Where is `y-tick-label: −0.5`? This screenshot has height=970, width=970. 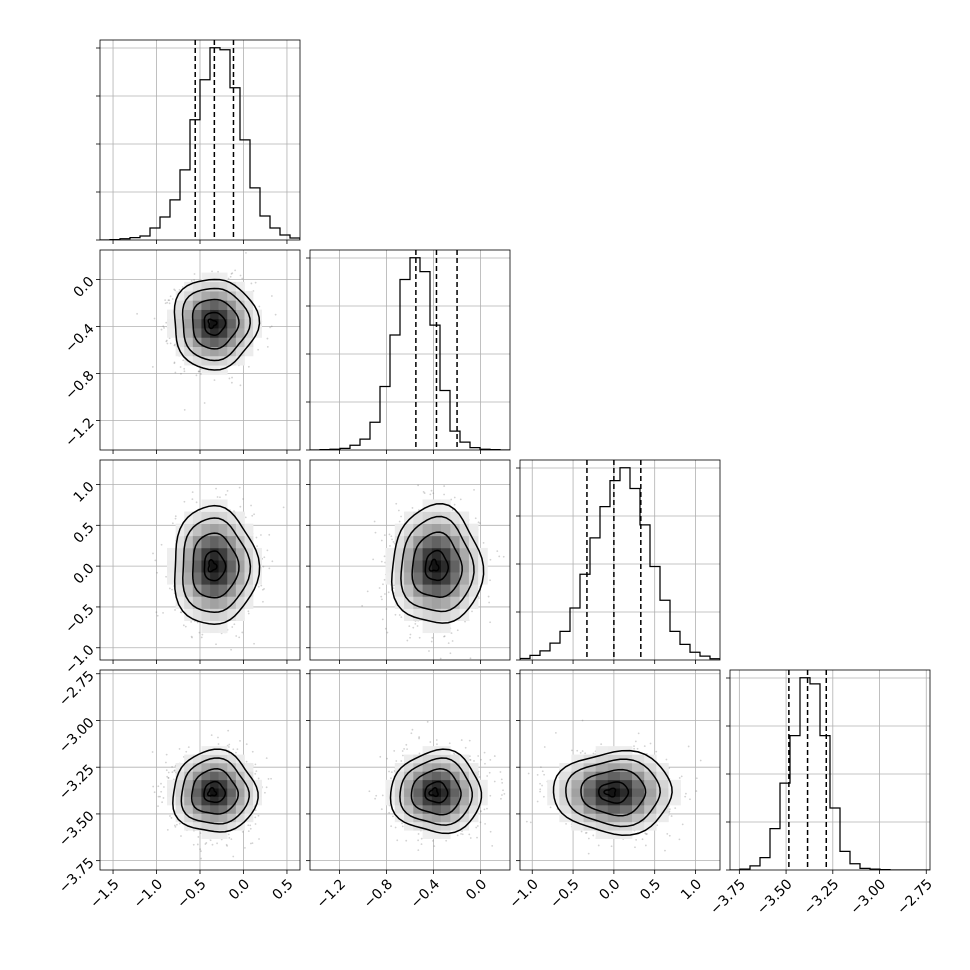
y-tick-label: −0.5 is located at coordinates (79, 618).